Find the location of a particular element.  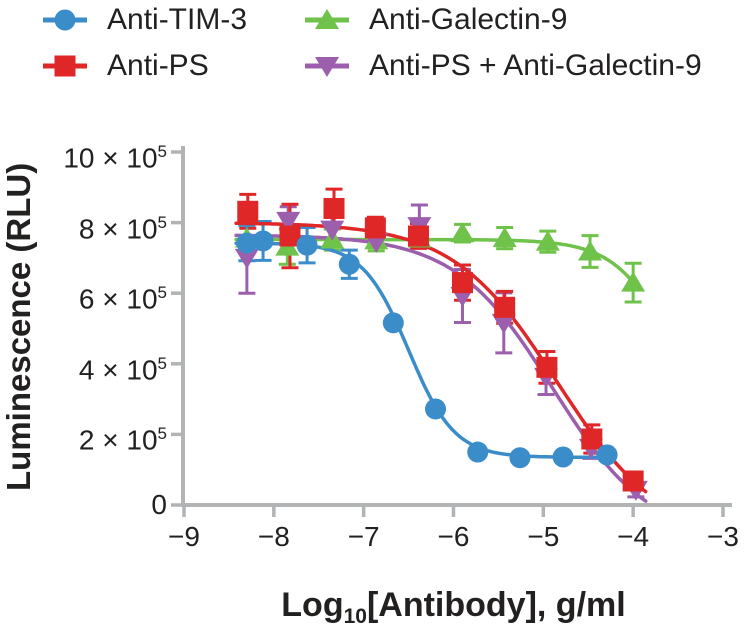

y-tick-label: 8 × 10⁵ is located at coordinates (122, 228).